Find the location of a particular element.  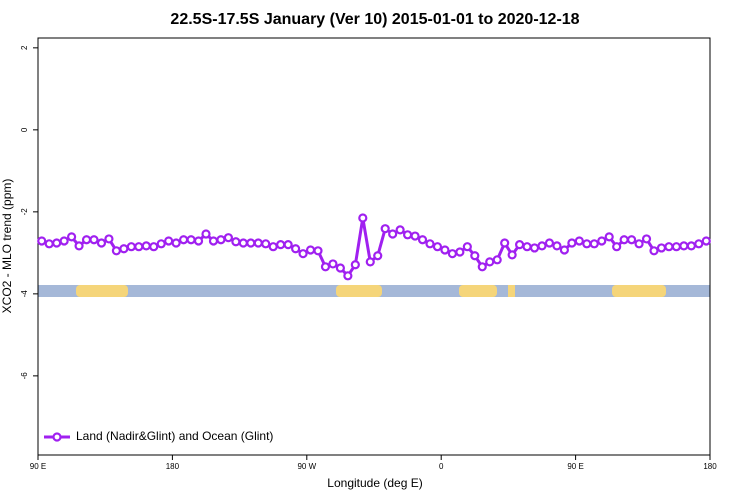

x-tick-label: 90 E is located at coordinates (575, 466).